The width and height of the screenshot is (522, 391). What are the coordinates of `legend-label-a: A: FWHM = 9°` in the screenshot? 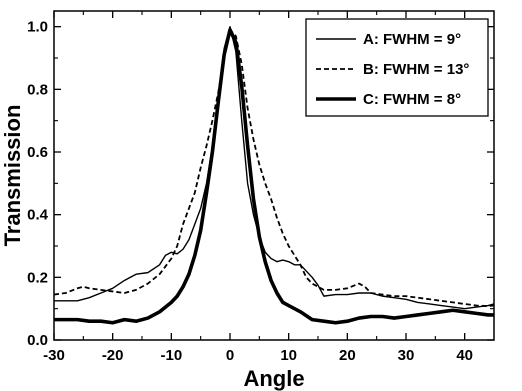 It's located at (412, 39).